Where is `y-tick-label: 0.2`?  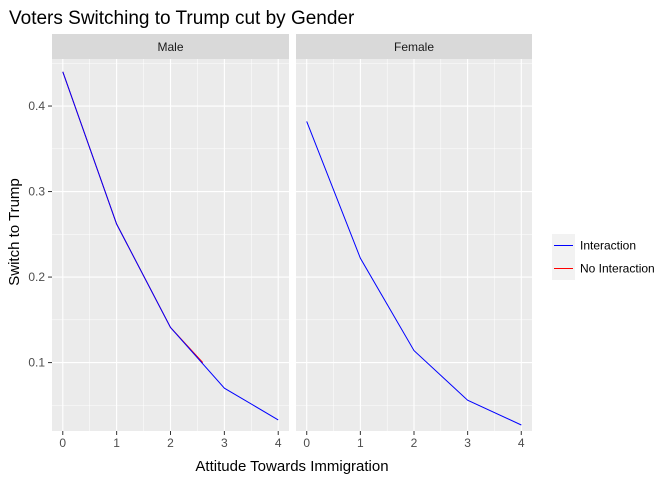 y-tick-label: 0.2 is located at coordinates (36, 277).